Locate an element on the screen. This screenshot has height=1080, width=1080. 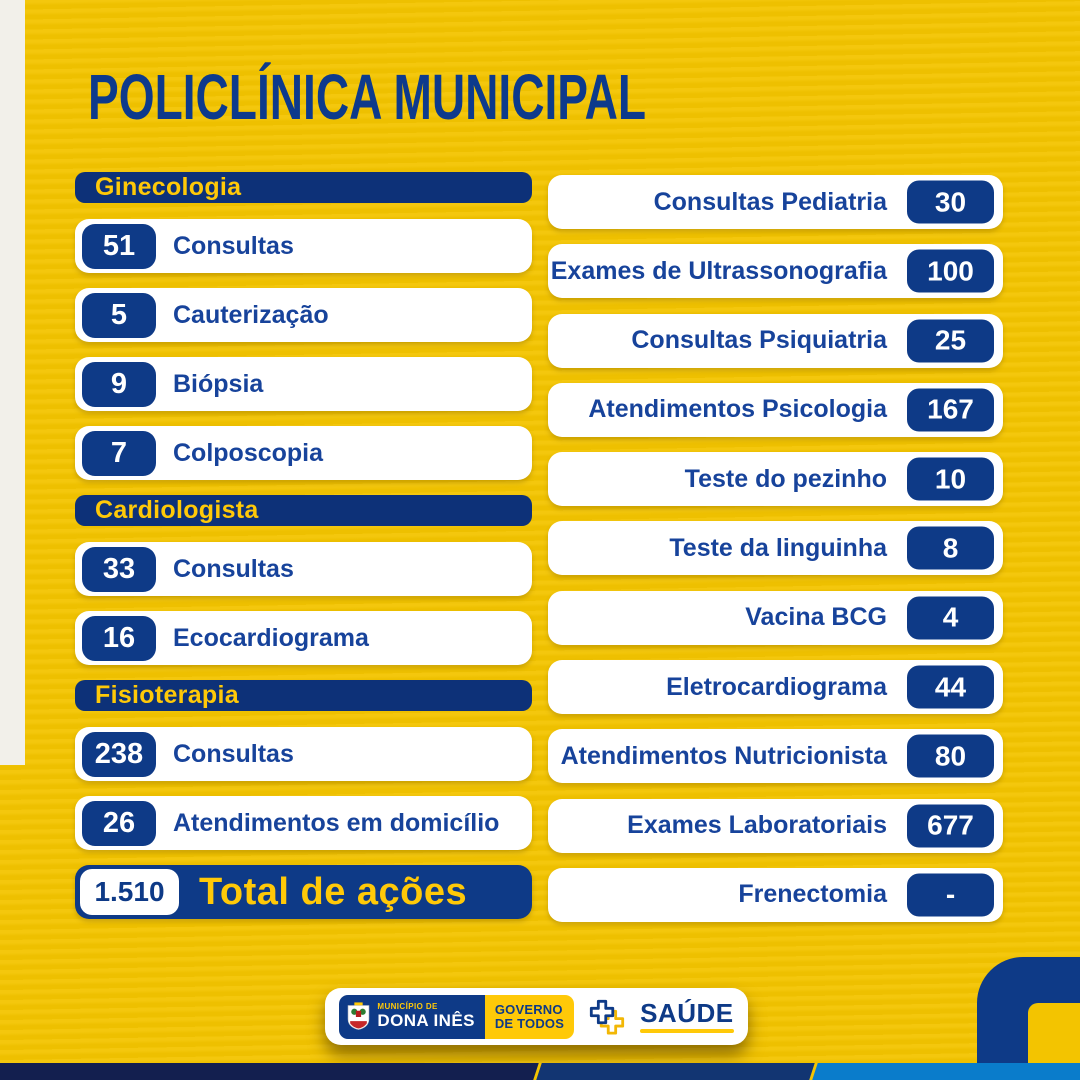
stat-row: 9 Biópsia is located at coordinates (303, 384).